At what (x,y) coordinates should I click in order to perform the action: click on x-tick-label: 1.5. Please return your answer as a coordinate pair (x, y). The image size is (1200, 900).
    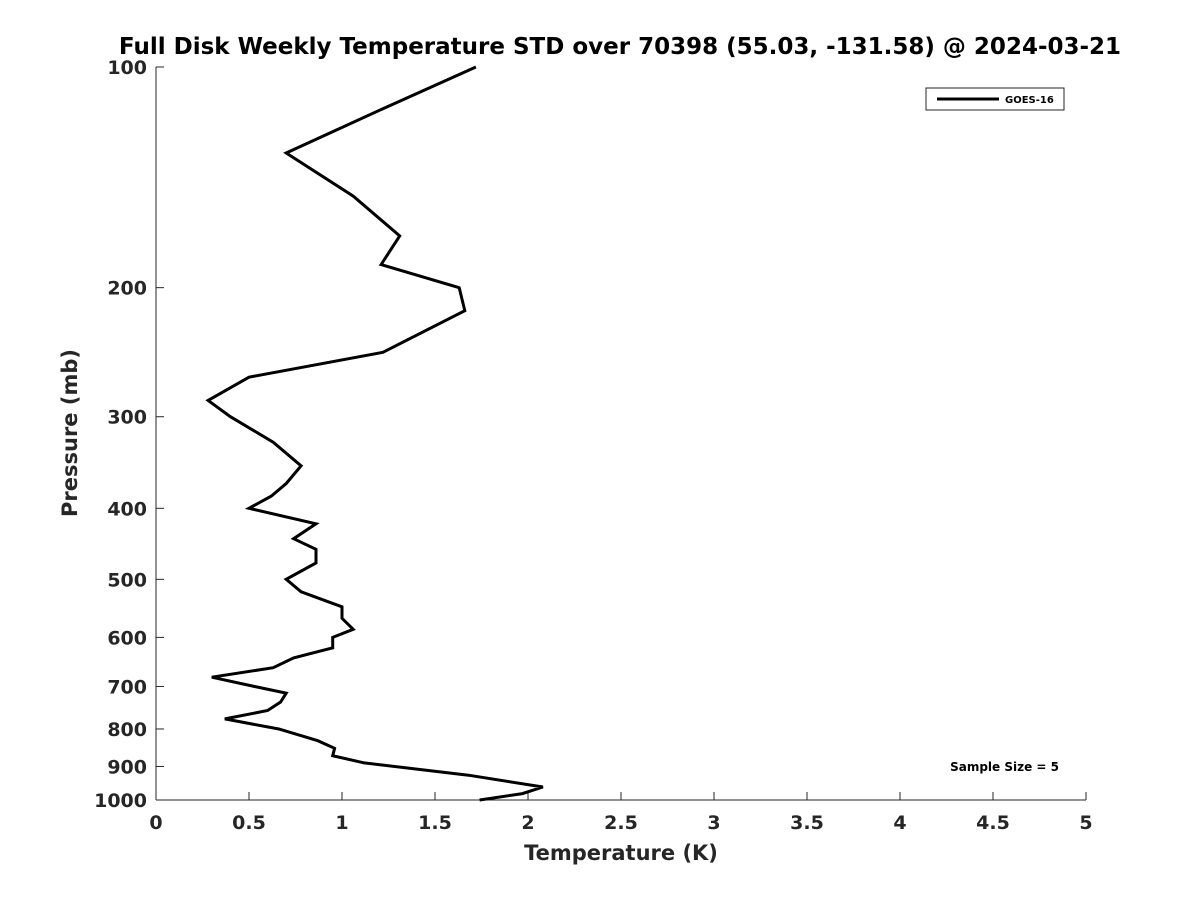
    Looking at the image, I should click on (435, 823).